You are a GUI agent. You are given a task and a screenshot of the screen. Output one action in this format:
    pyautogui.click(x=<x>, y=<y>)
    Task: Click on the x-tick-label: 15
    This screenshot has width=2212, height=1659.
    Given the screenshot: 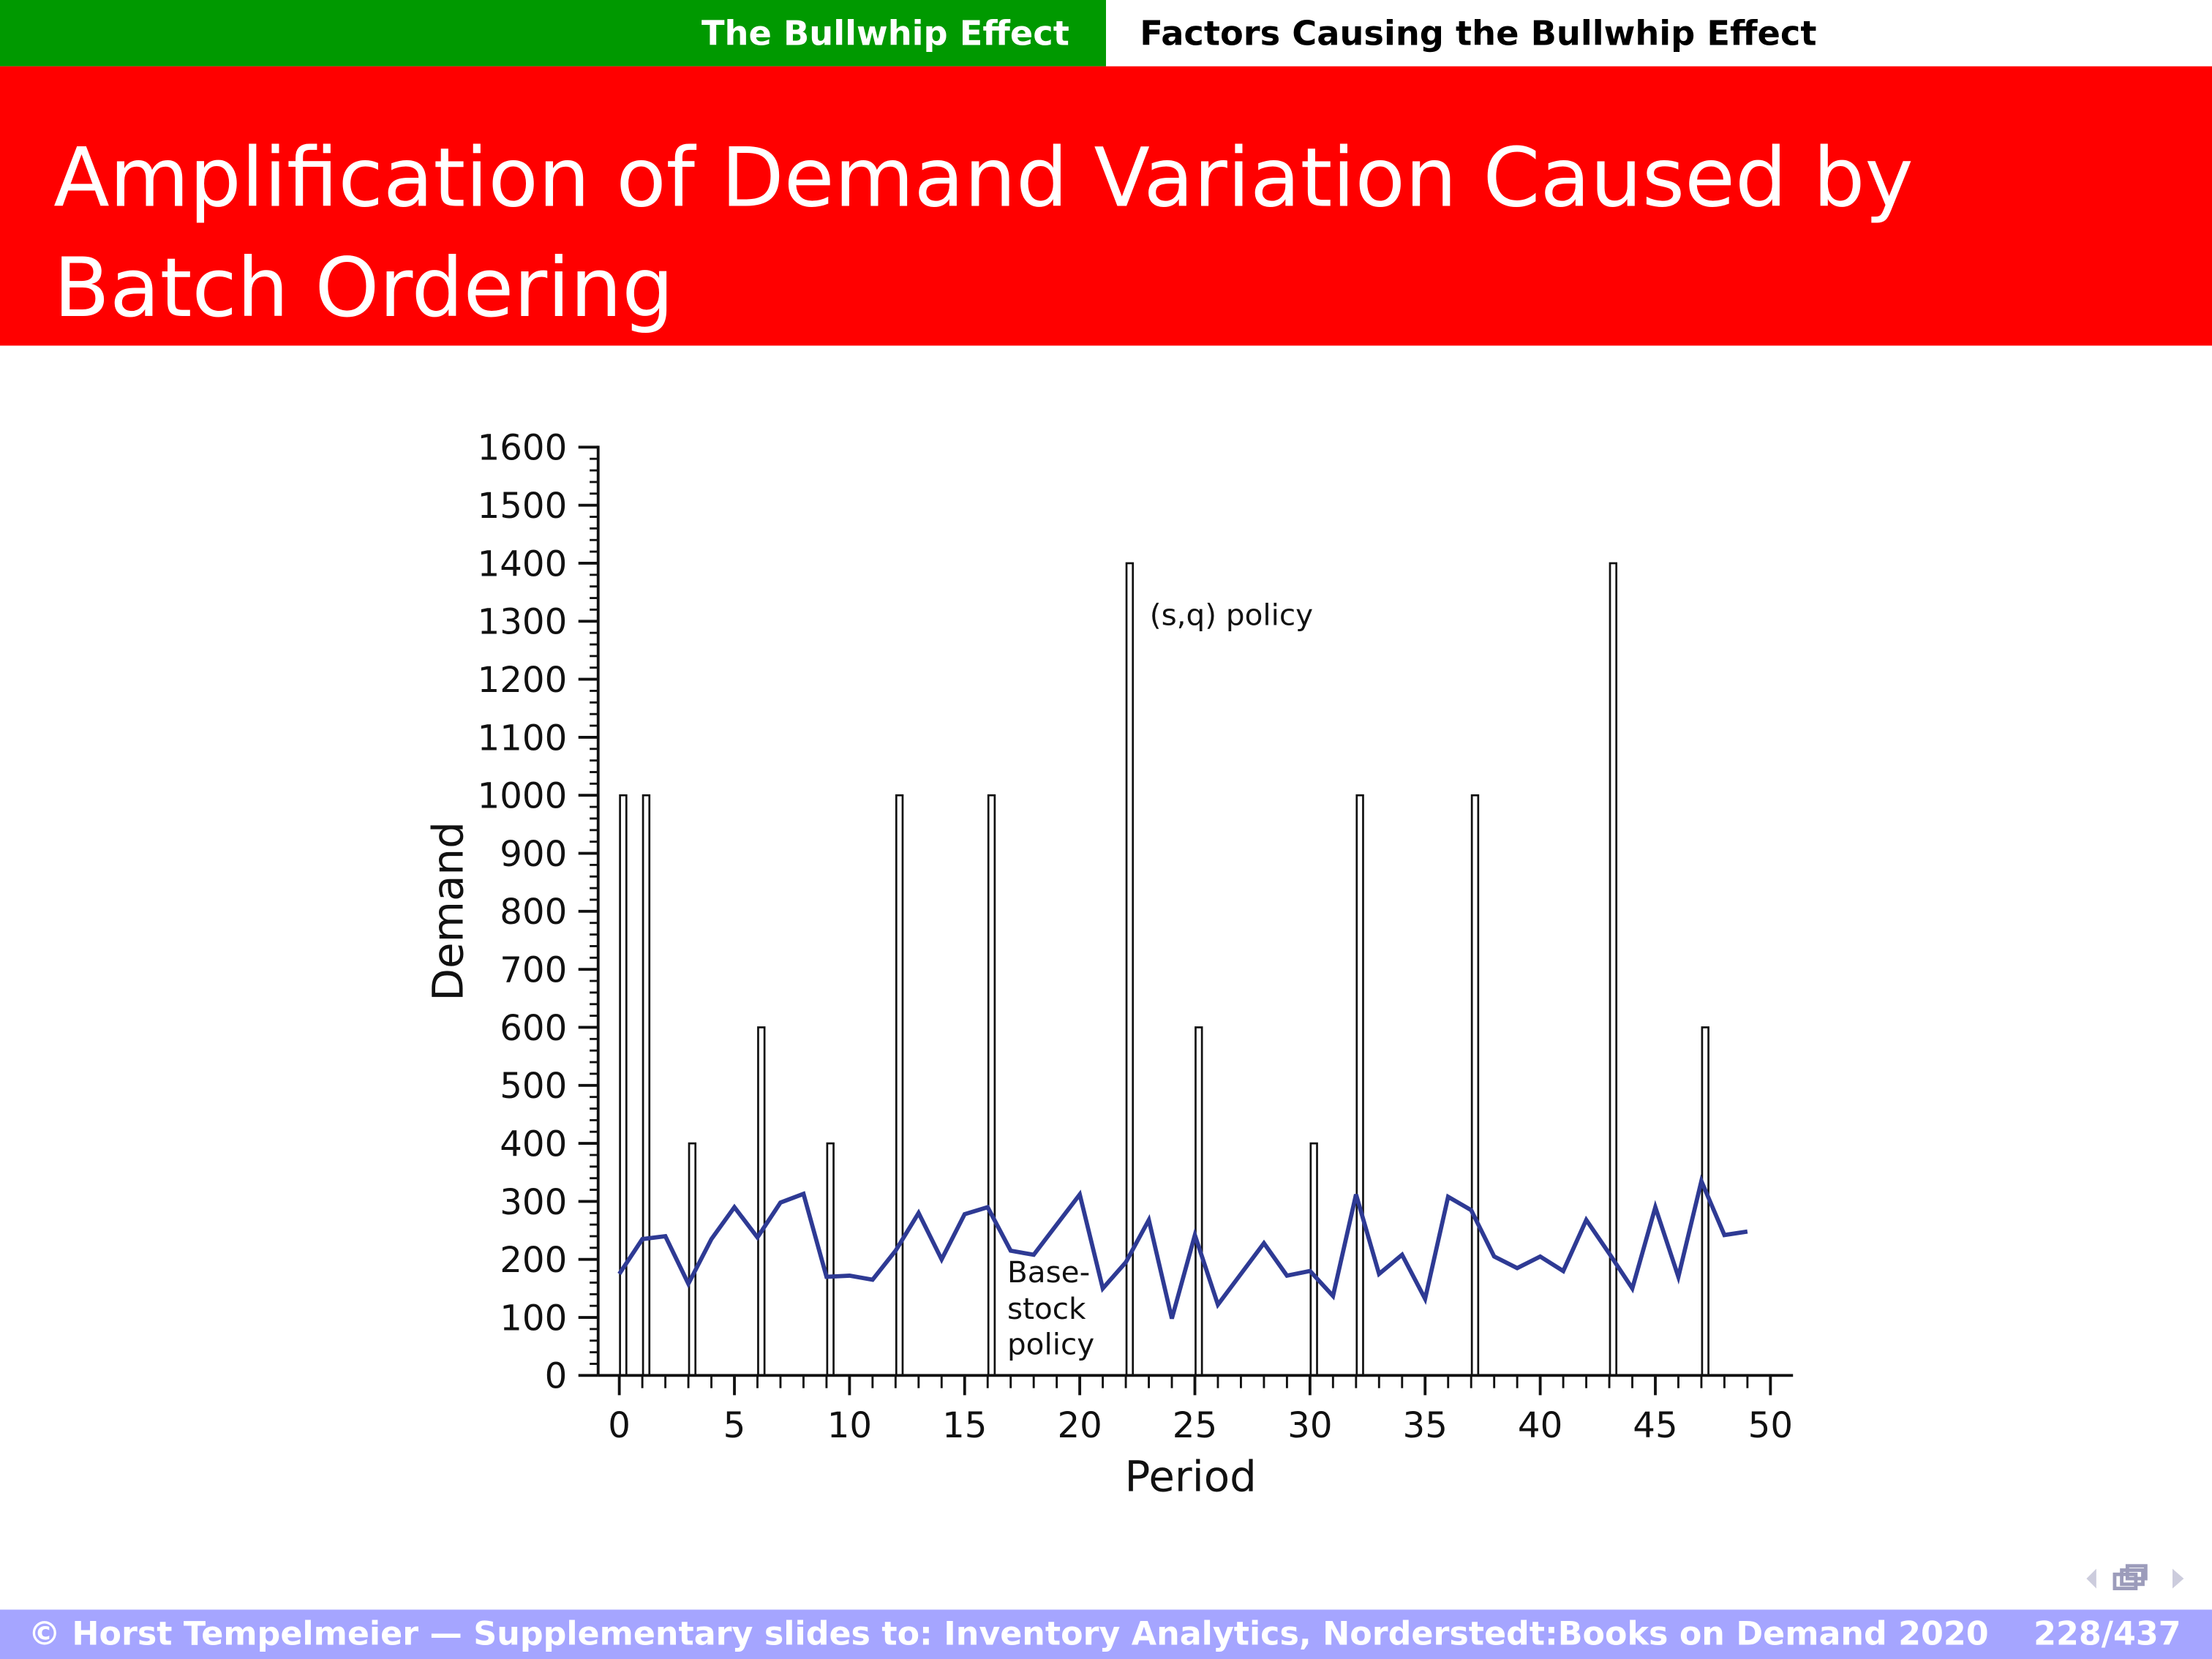 What is the action you would take?
    pyautogui.click(x=964, y=1425)
    